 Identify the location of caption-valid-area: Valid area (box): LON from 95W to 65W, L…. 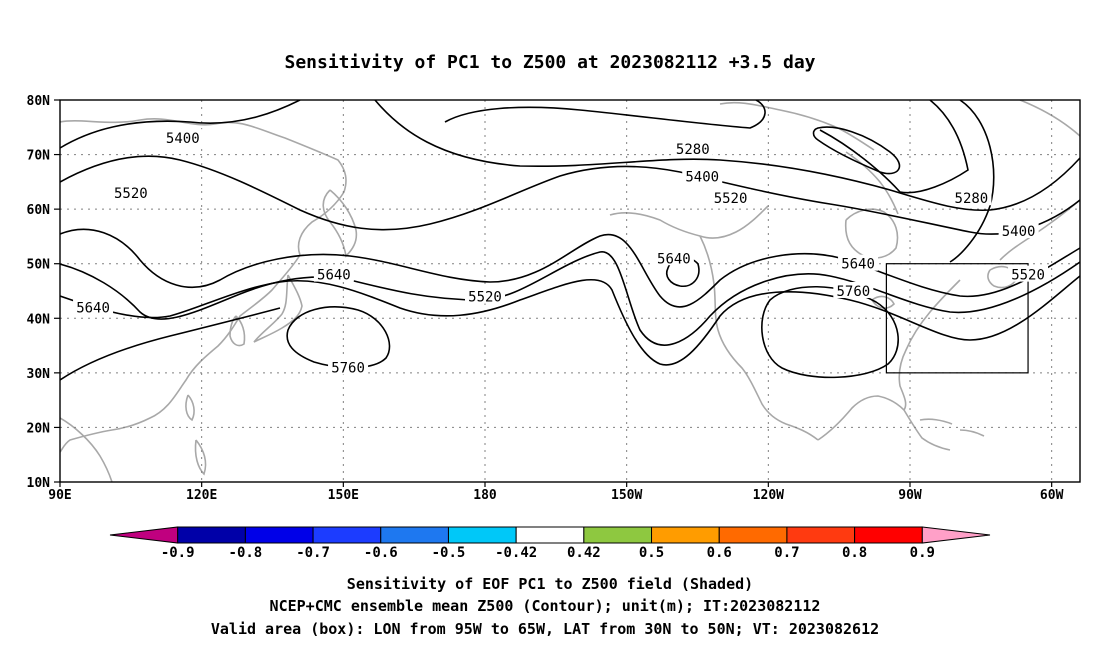
(545, 629).